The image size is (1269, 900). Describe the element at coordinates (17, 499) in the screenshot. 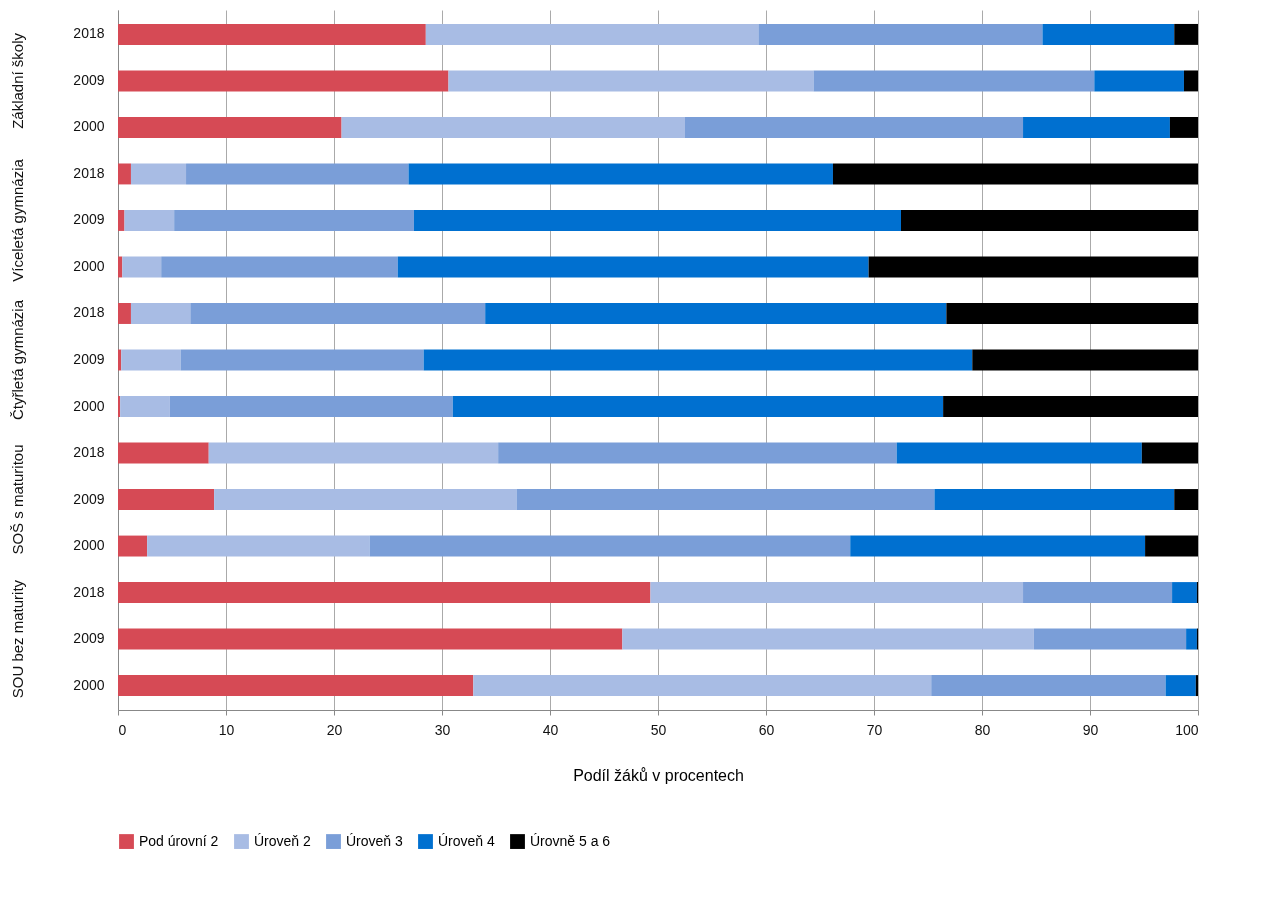

I see `text: SOŠ s maturitou` at that location.